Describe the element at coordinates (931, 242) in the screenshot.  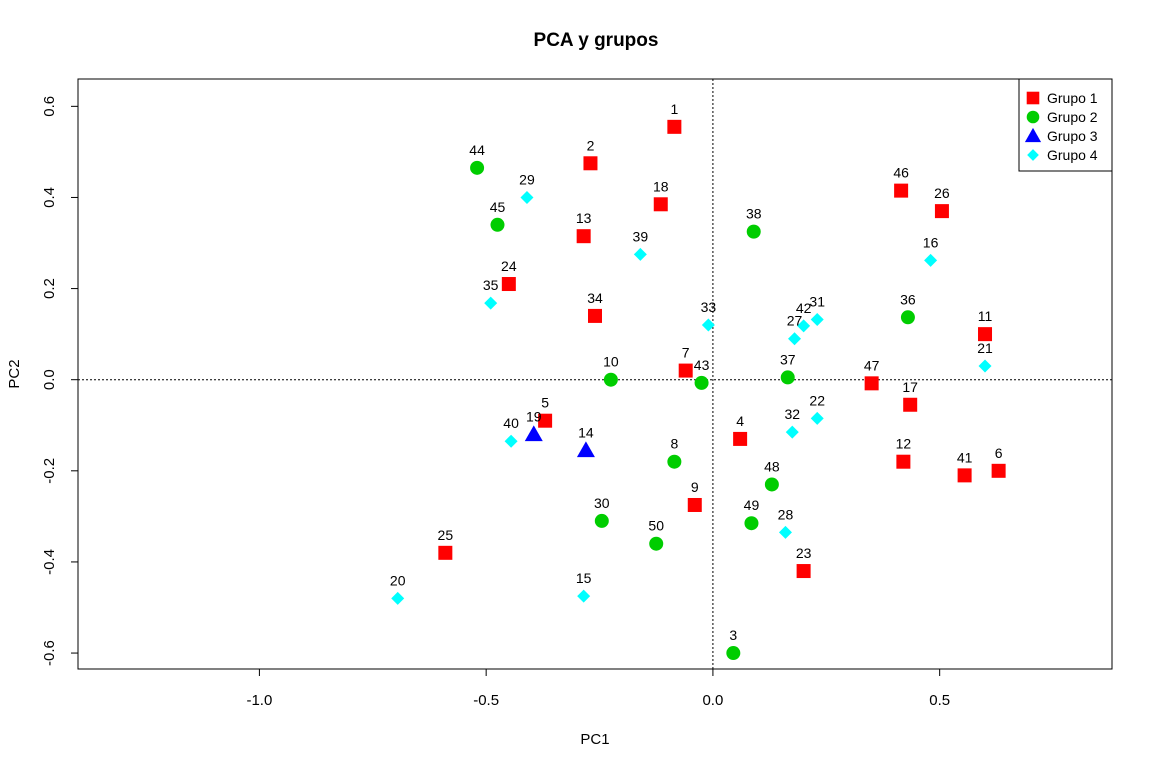
I see `point-label-16: 16` at that location.